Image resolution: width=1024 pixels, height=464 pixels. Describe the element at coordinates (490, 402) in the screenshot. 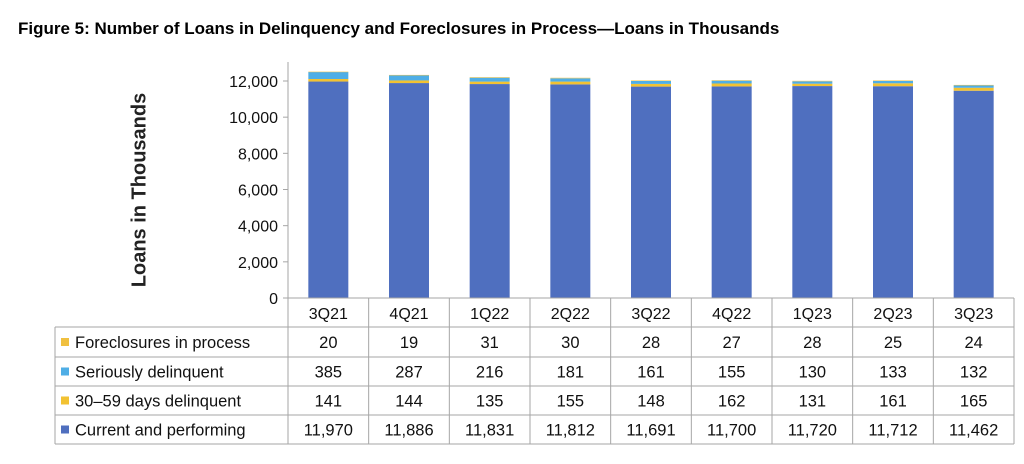

I see `table-cell-value: 135` at that location.